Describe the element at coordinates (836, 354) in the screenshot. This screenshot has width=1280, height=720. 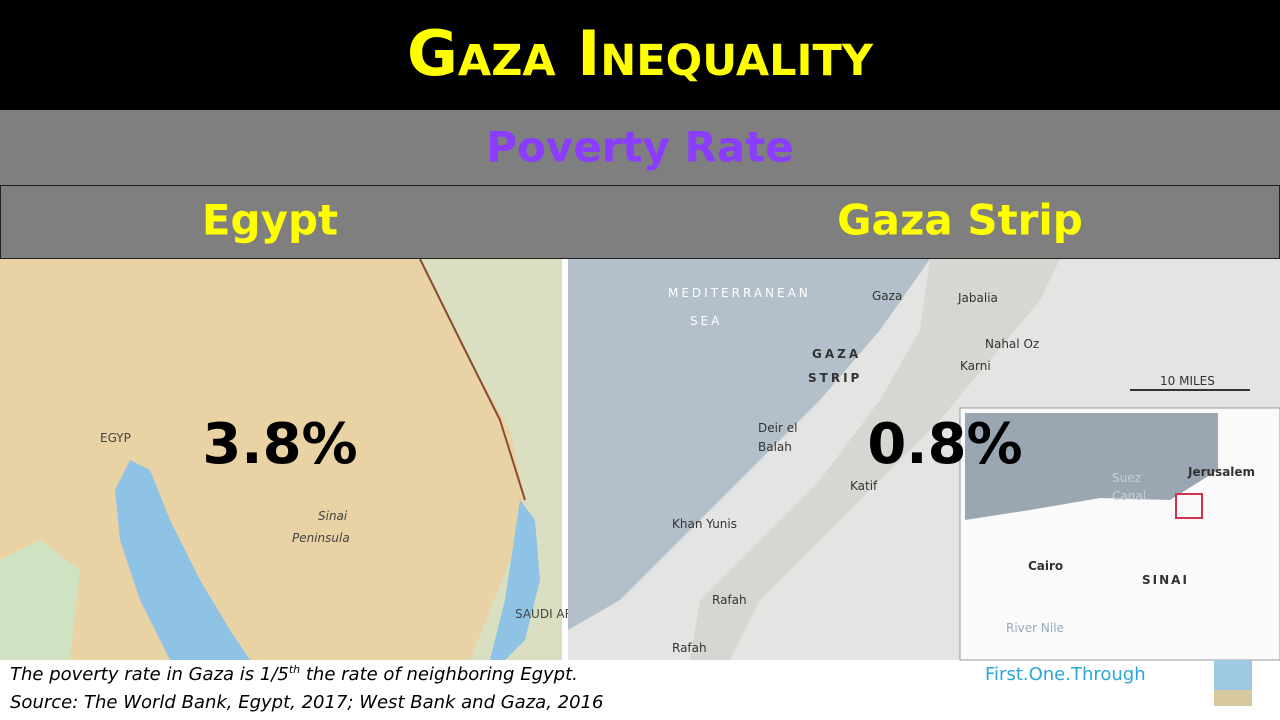
I see `map-label: GAZA` at that location.